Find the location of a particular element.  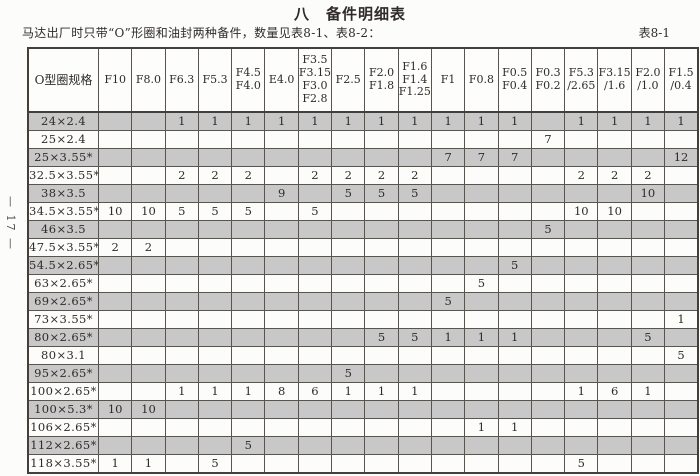

qty-cell: 7 is located at coordinates (448, 157).